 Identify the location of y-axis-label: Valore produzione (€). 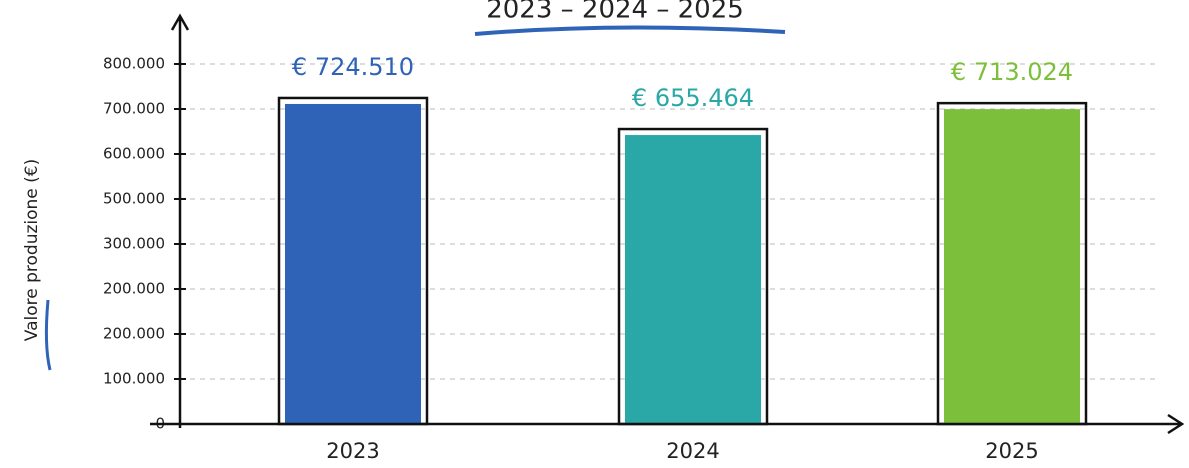
(32, 250).